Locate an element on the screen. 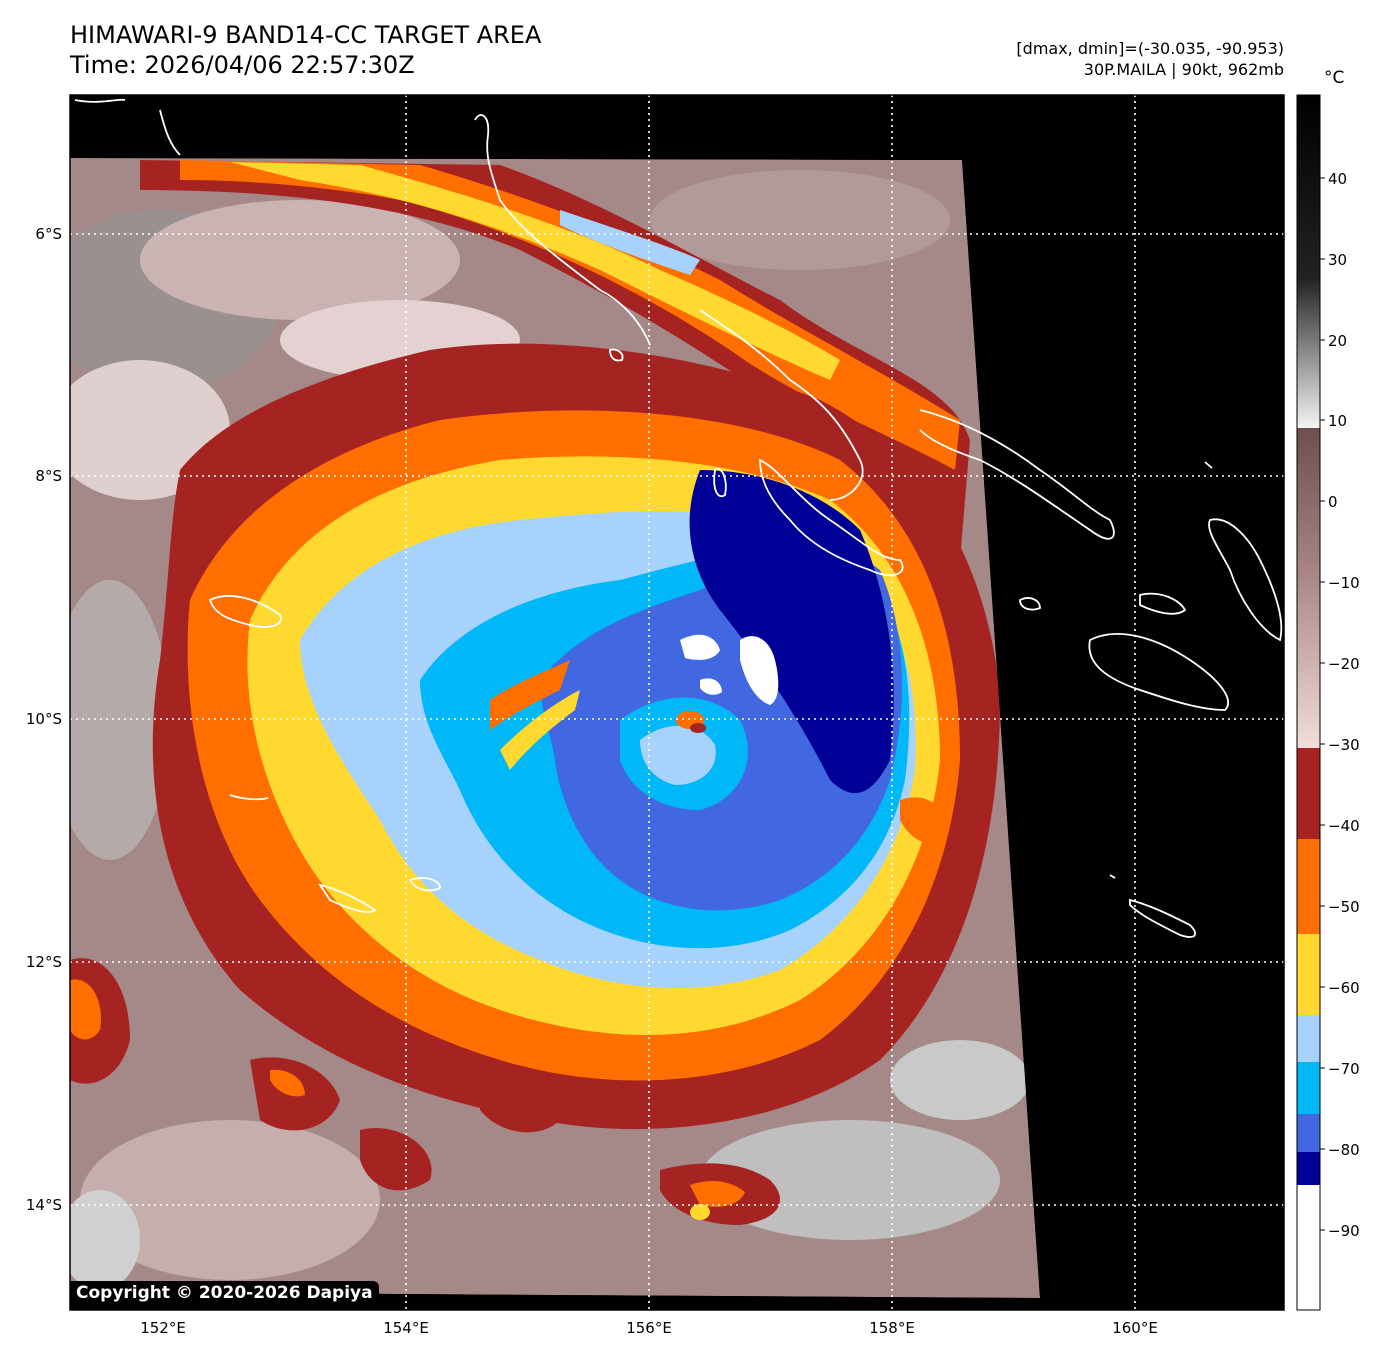  latitude-labels: 6°S 8°S 10°S 12°S 14°S is located at coordinates (44, 719).